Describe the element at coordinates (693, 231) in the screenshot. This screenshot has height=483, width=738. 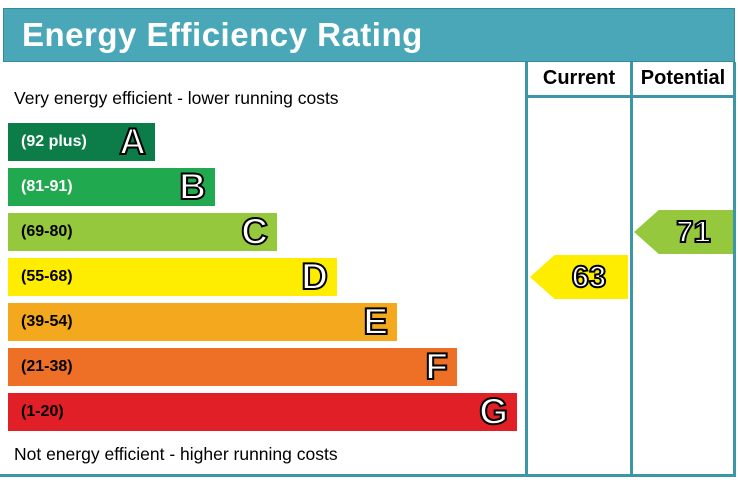
I see `potential-rating-value: 71` at that location.